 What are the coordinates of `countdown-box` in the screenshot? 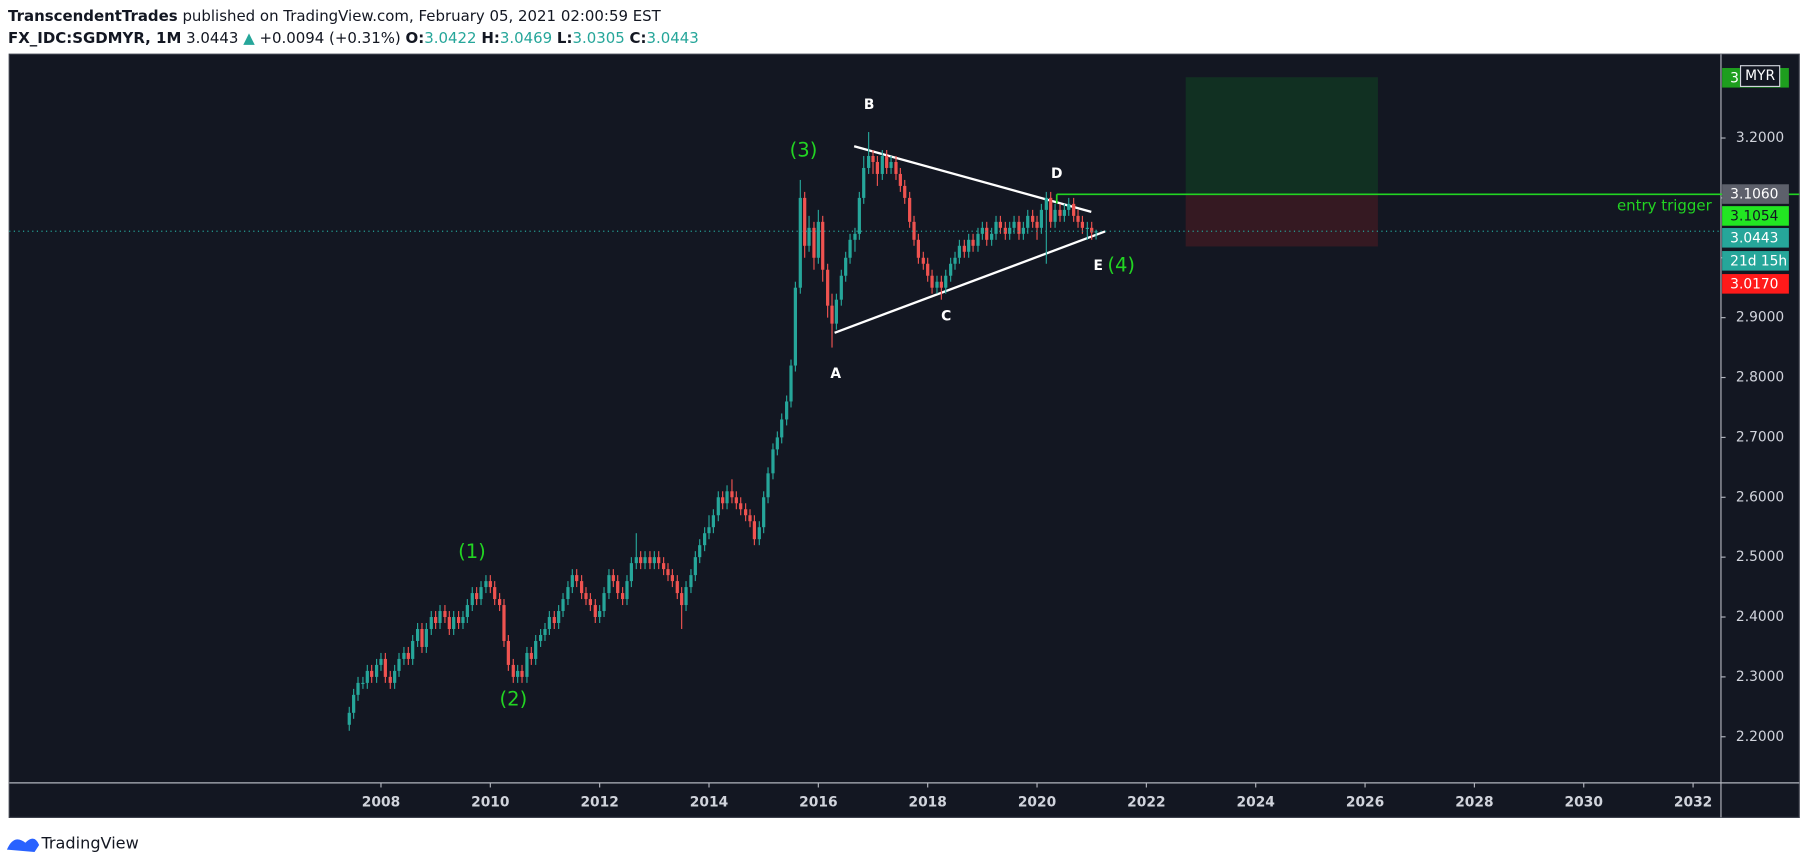 It's located at (1755, 261).